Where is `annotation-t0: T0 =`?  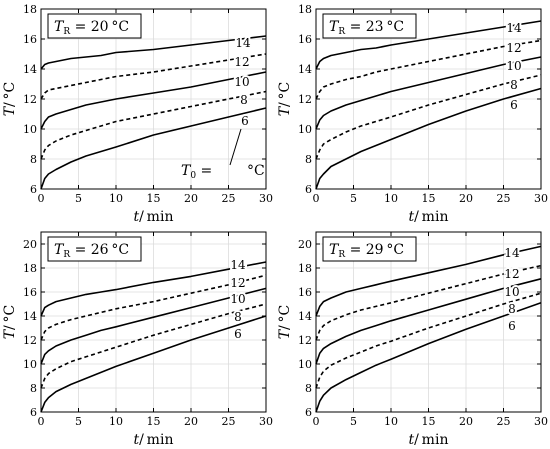 annotation-t0: T0 = is located at coordinates (196, 172).